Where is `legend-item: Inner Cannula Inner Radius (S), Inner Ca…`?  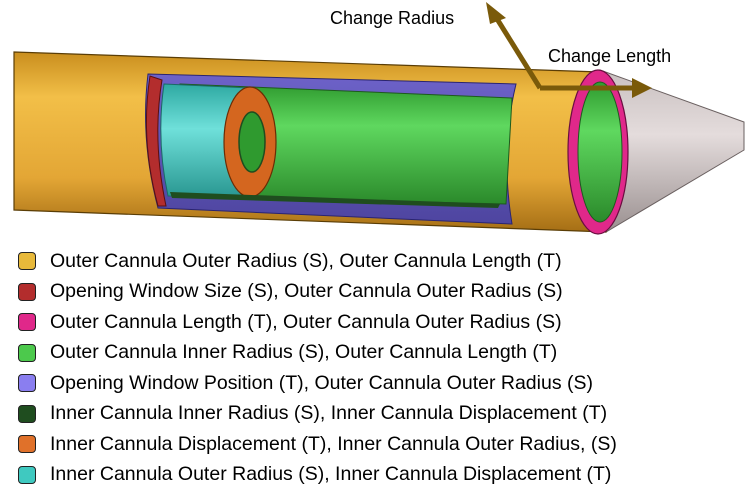
legend-item: Inner Cannula Inner Radius (S), Inner Ca… is located at coordinates (317, 414).